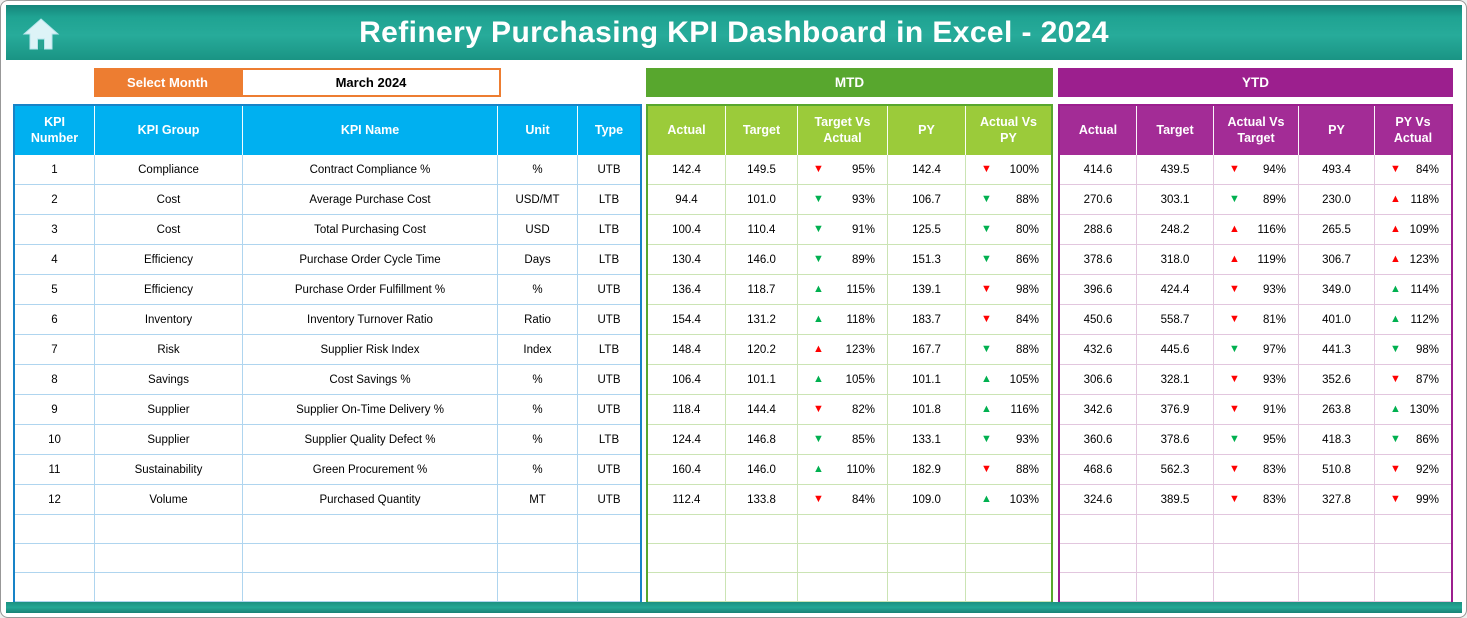 The height and width of the screenshot is (618, 1467). Describe the element at coordinates (1413, 380) in the screenshot. I see `py-vs-actual-cell: ▼ 87%` at that location.